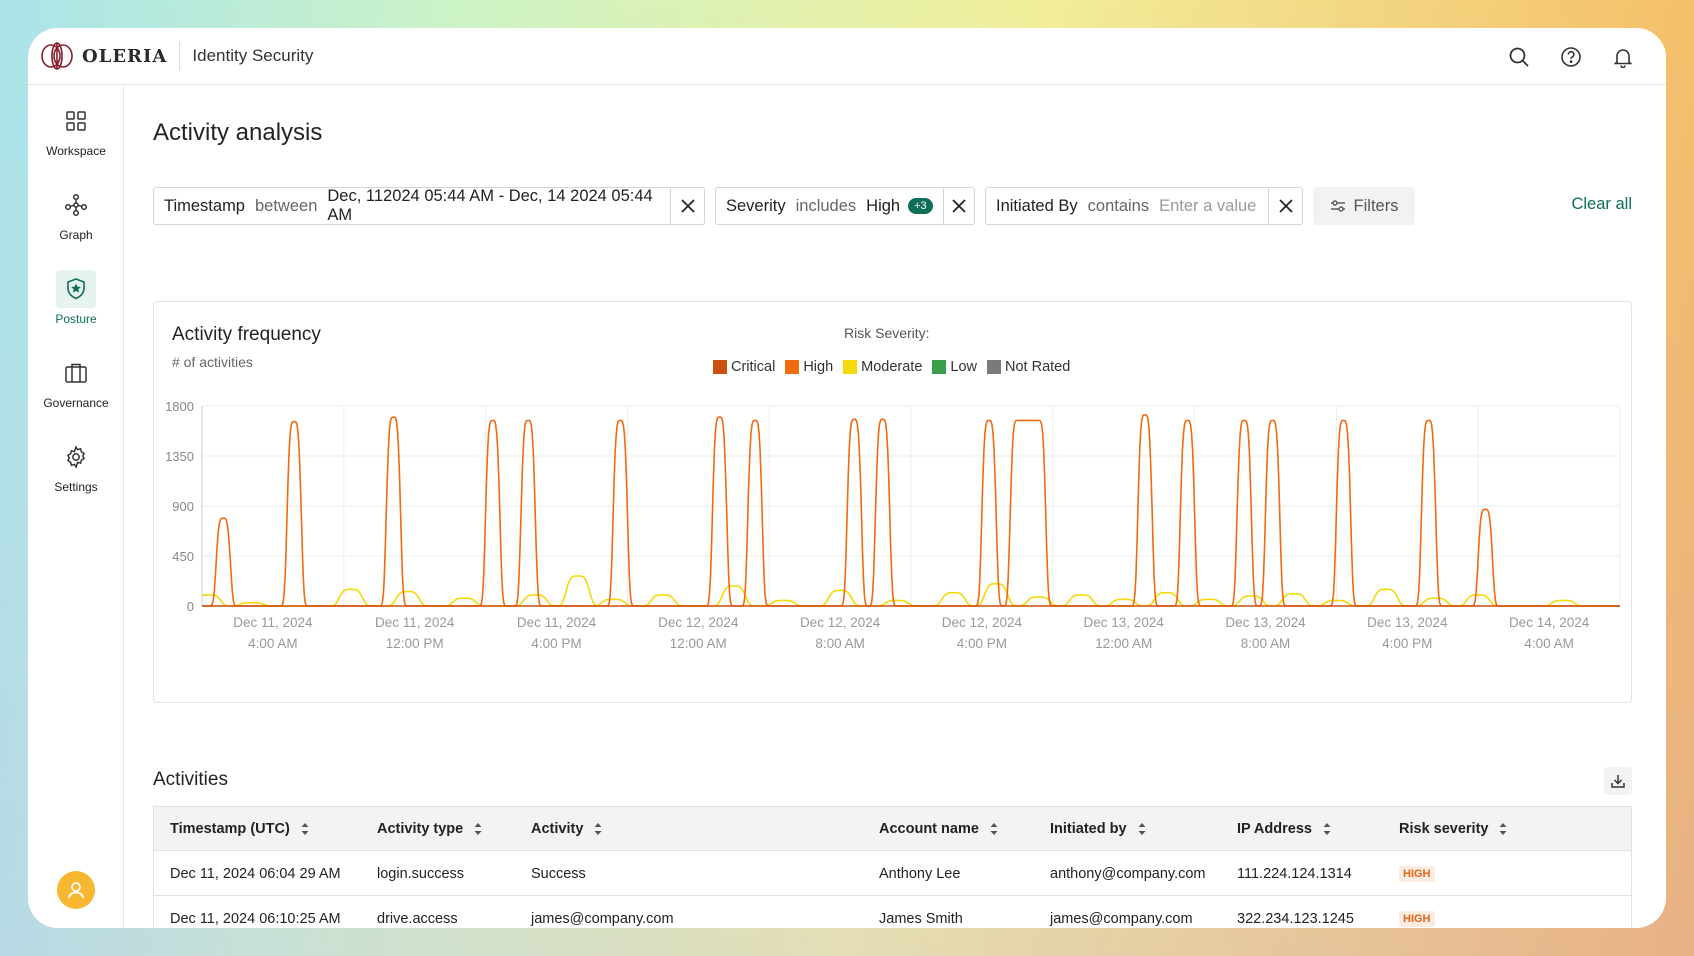 This screenshot has width=1694, height=956. Describe the element at coordinates (417, 912) in the screenshot. I see `table-cell: drive.access` at that location.